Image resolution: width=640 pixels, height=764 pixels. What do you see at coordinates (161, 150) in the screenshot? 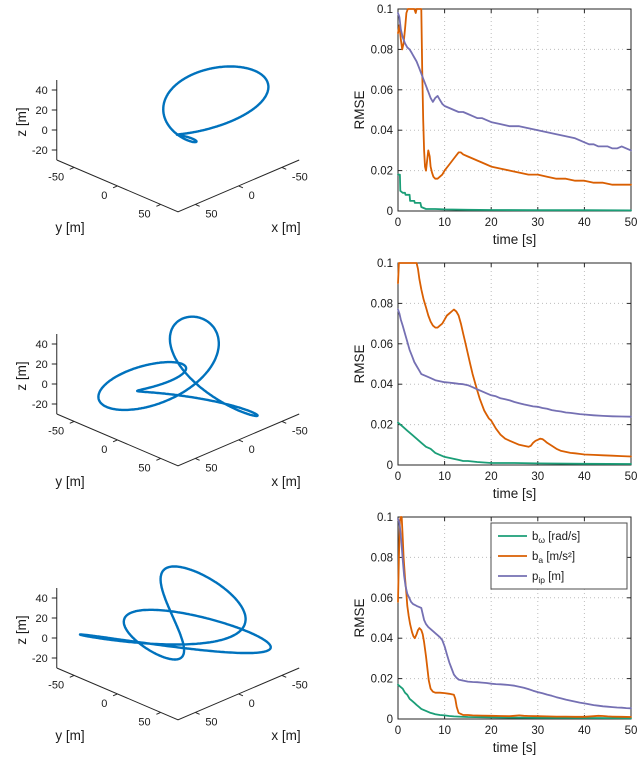
I see `trajectory-plot-1: -50 0 50 -50 0 50 -20 0 20 40 x [m] y [m] z [m]` at bounding box center [161, 150].